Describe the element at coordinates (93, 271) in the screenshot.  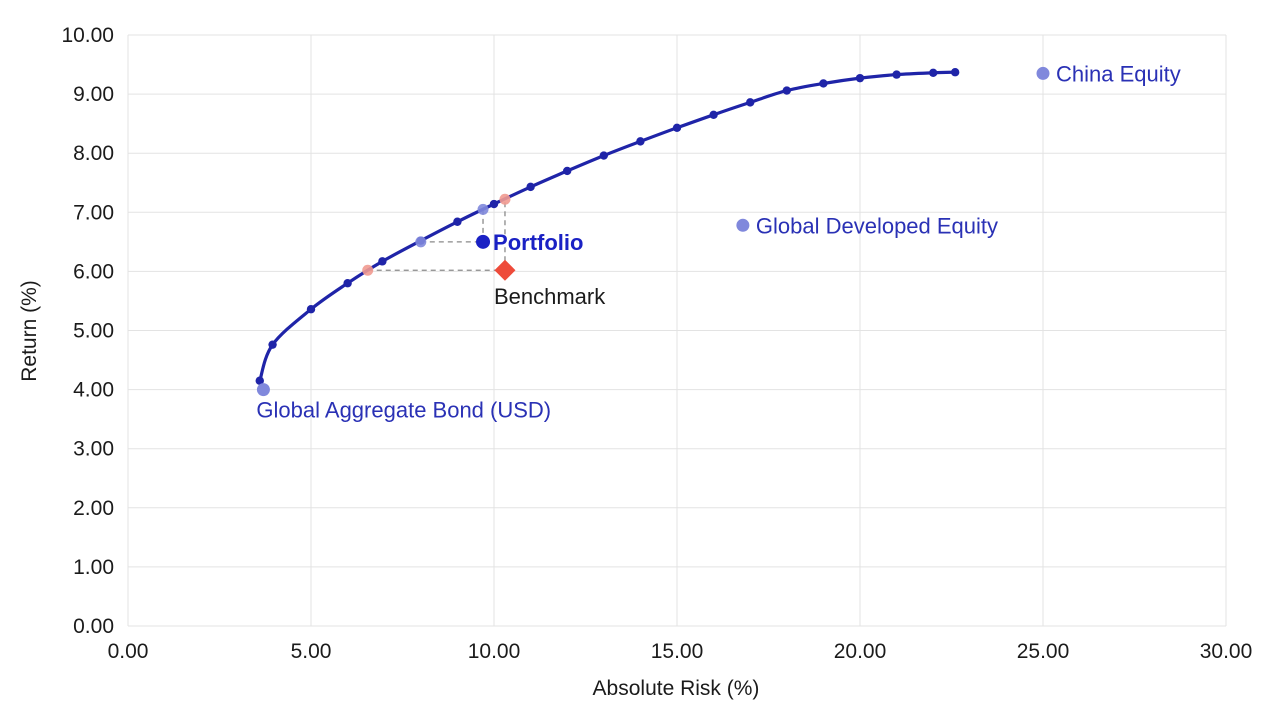
I see `y-tick-label: 6.00` at that location.